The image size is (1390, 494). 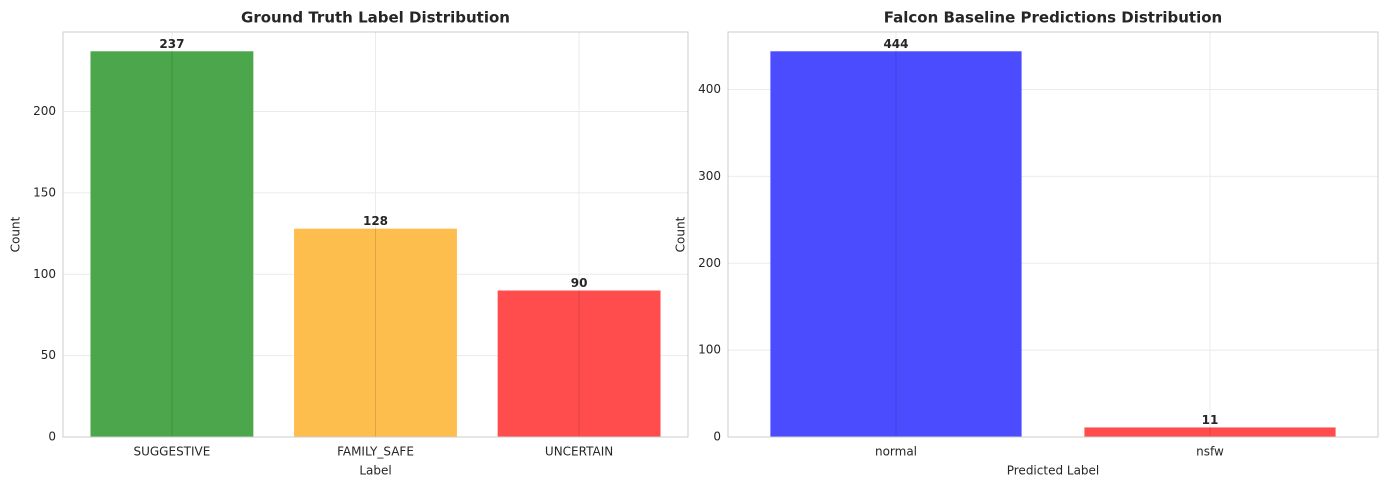 What do you see at coordinates (375, 471) in the screenshot?
I see `x-axis-label: Label` at bounding box center [375, 471].